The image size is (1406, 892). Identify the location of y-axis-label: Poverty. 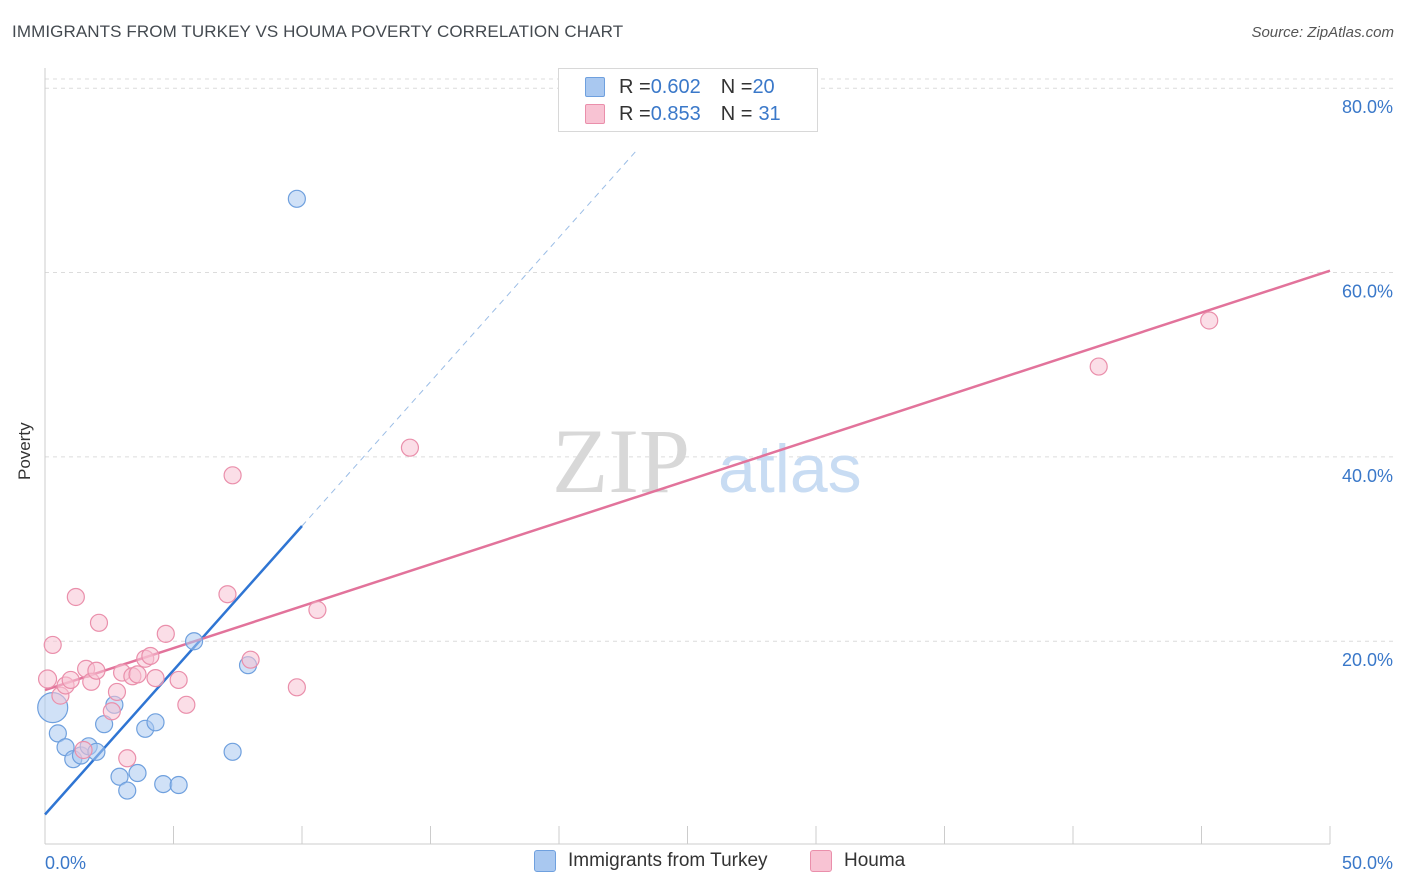
(24, 451).